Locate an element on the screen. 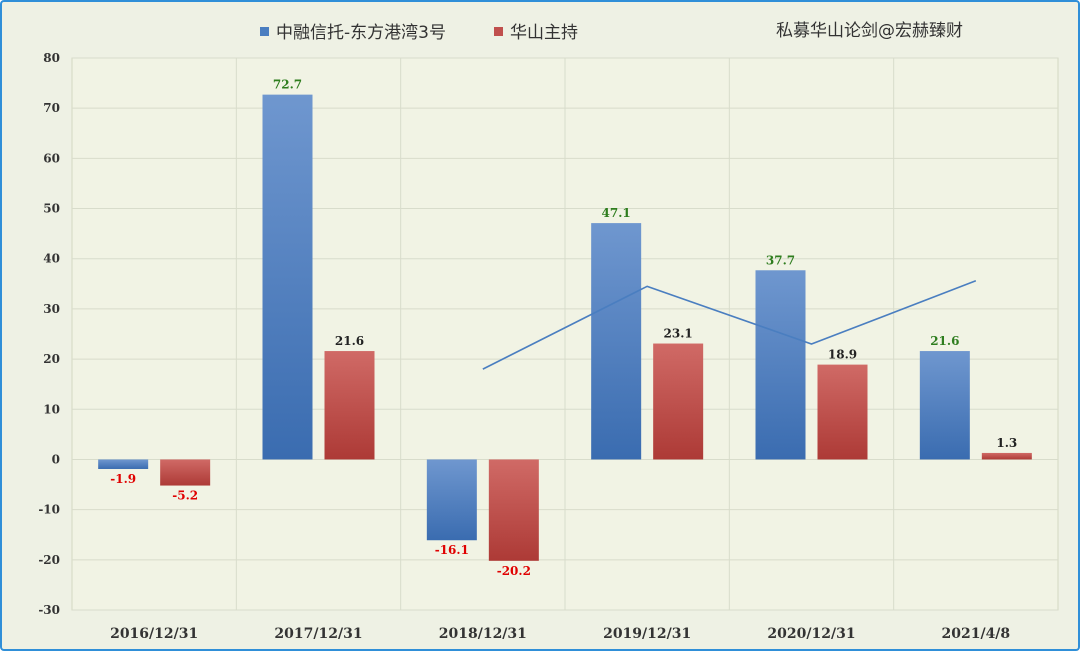 Image resolution: width=1080 pixels, height=654 pixels. y-tick-label: 60 is located at coordinates (51, 158).